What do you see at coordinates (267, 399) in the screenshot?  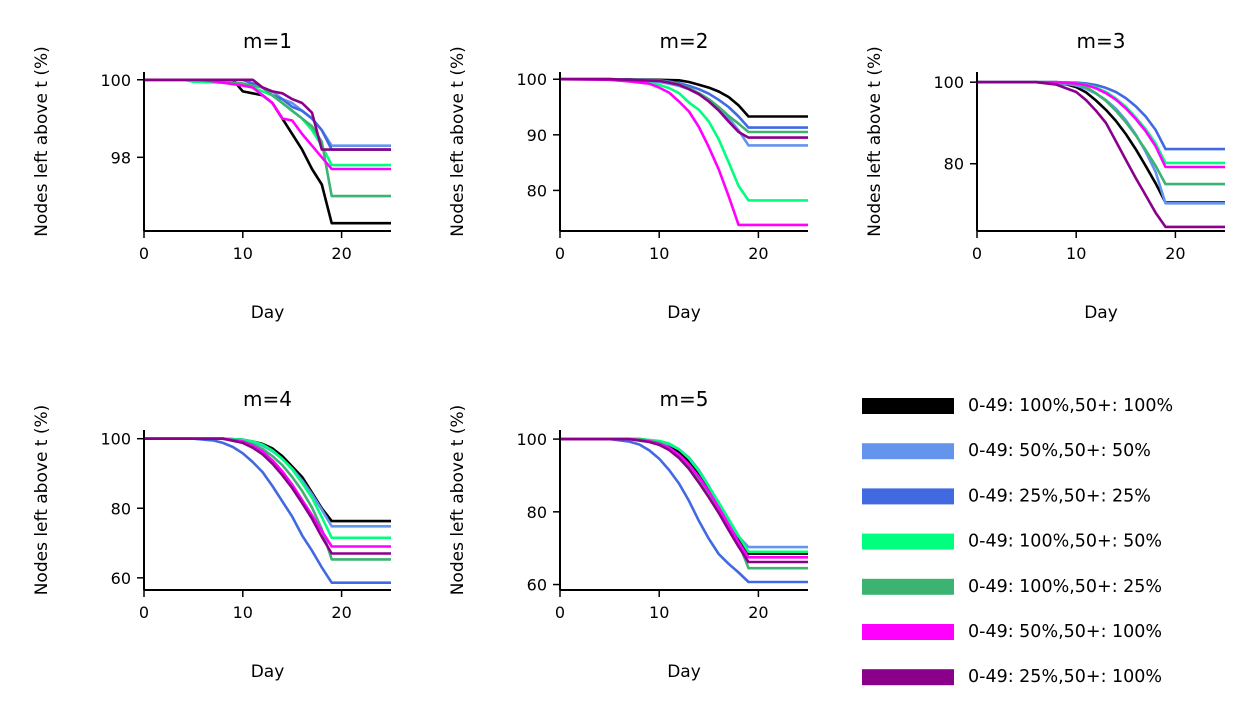 I see `panel-title: m=4` at bounding box center [267, 399].